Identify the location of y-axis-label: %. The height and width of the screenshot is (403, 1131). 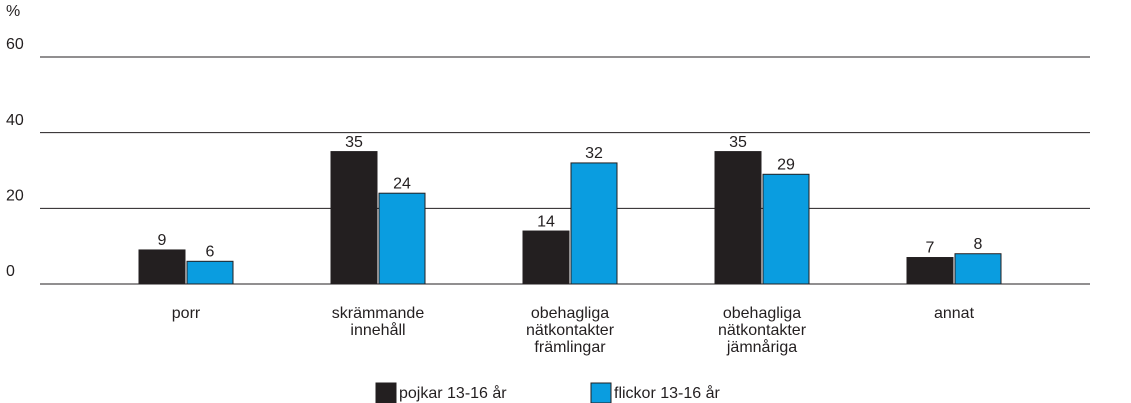
(13, 11).